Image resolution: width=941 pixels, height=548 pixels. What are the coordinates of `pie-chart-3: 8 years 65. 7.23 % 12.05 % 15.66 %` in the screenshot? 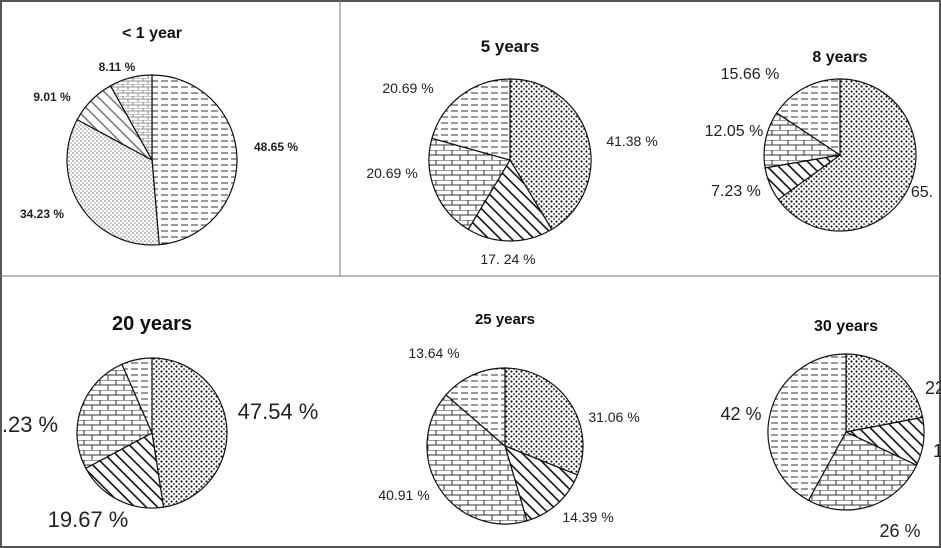 It's located at (819, 140).